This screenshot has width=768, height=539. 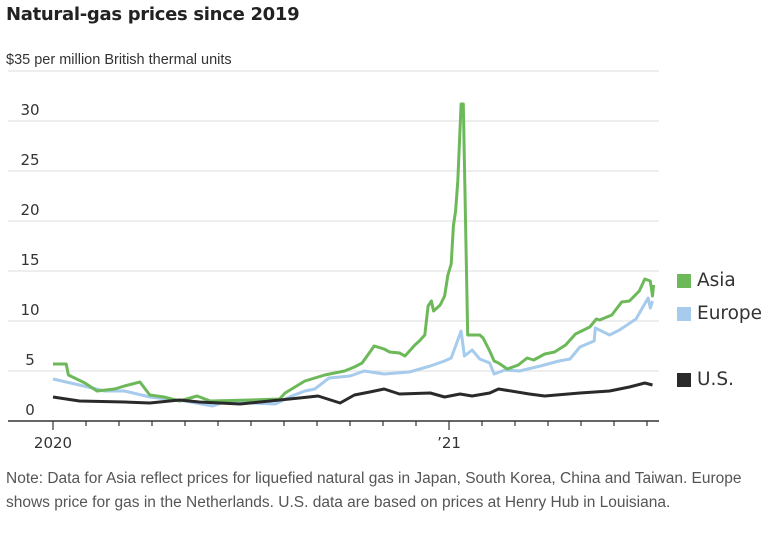 I want to click on series-line-us, so click(x=352, y=393).